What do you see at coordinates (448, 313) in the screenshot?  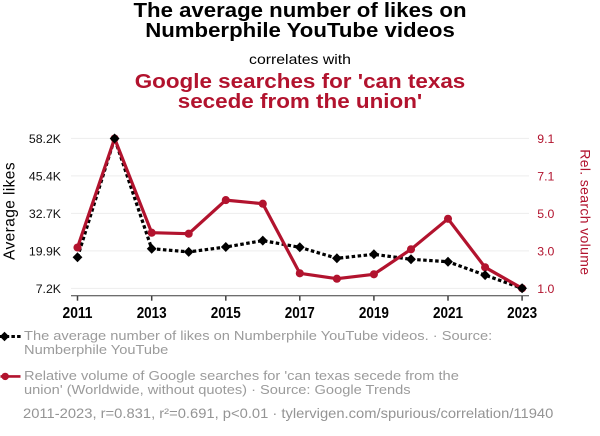 I see `svg-text: 2021` at bounding box center [448, 313].